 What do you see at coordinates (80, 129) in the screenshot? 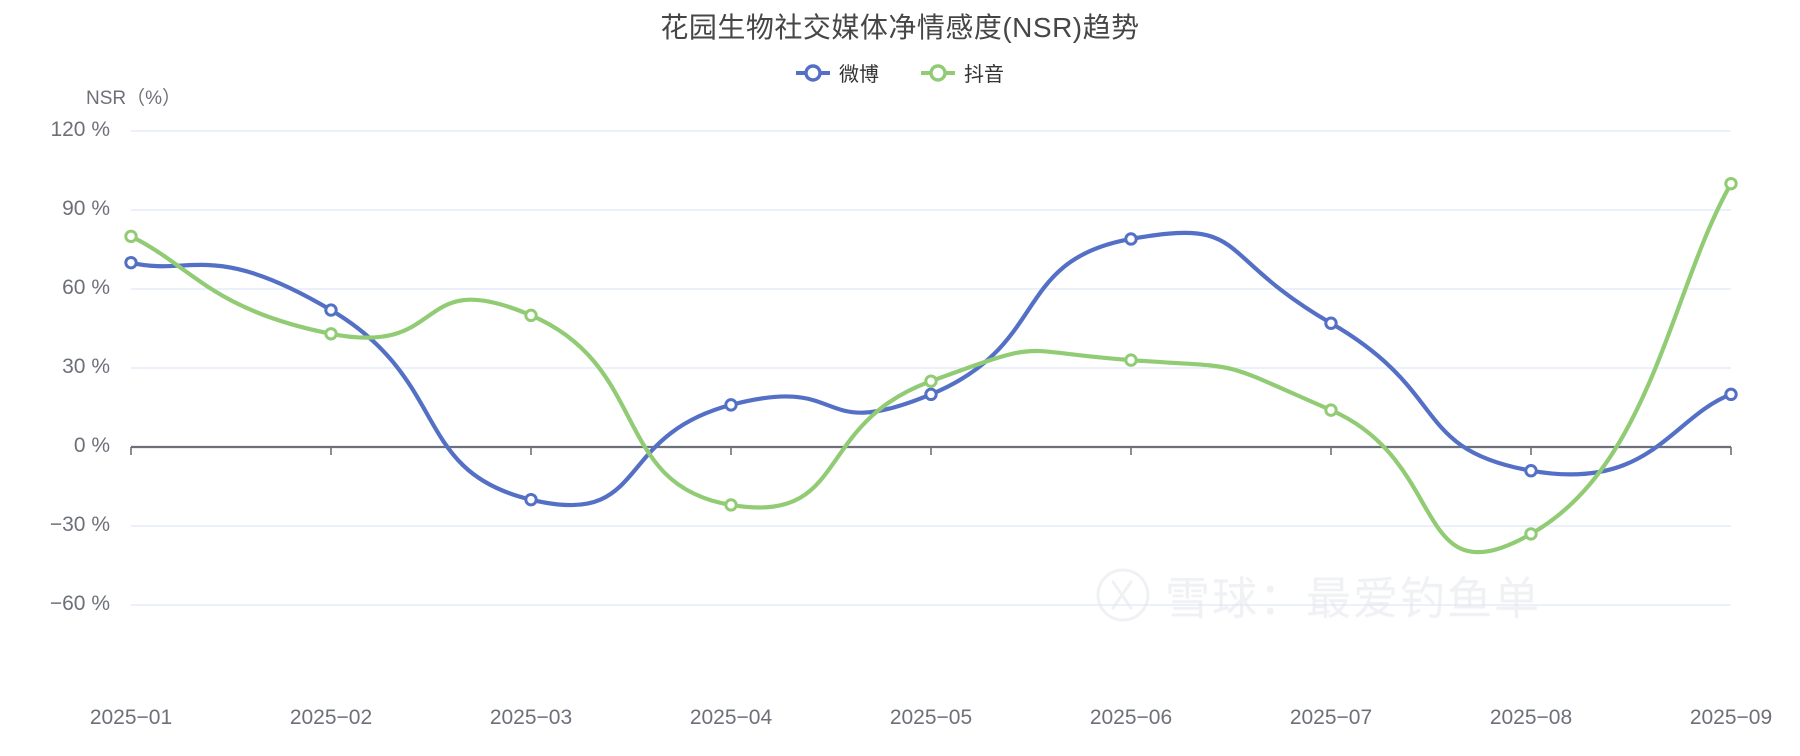
I see `y-axis-tick-label: 120 %` at bounding box center [80, 129].